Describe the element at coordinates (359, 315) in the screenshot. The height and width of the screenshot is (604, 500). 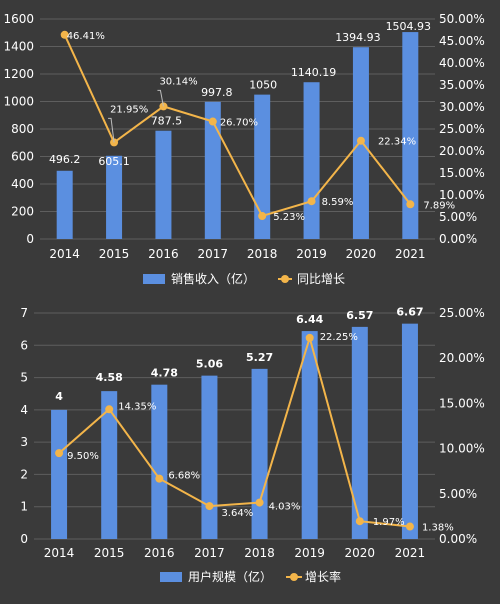
I see `chart2-bar-label: 6.57` at that location.